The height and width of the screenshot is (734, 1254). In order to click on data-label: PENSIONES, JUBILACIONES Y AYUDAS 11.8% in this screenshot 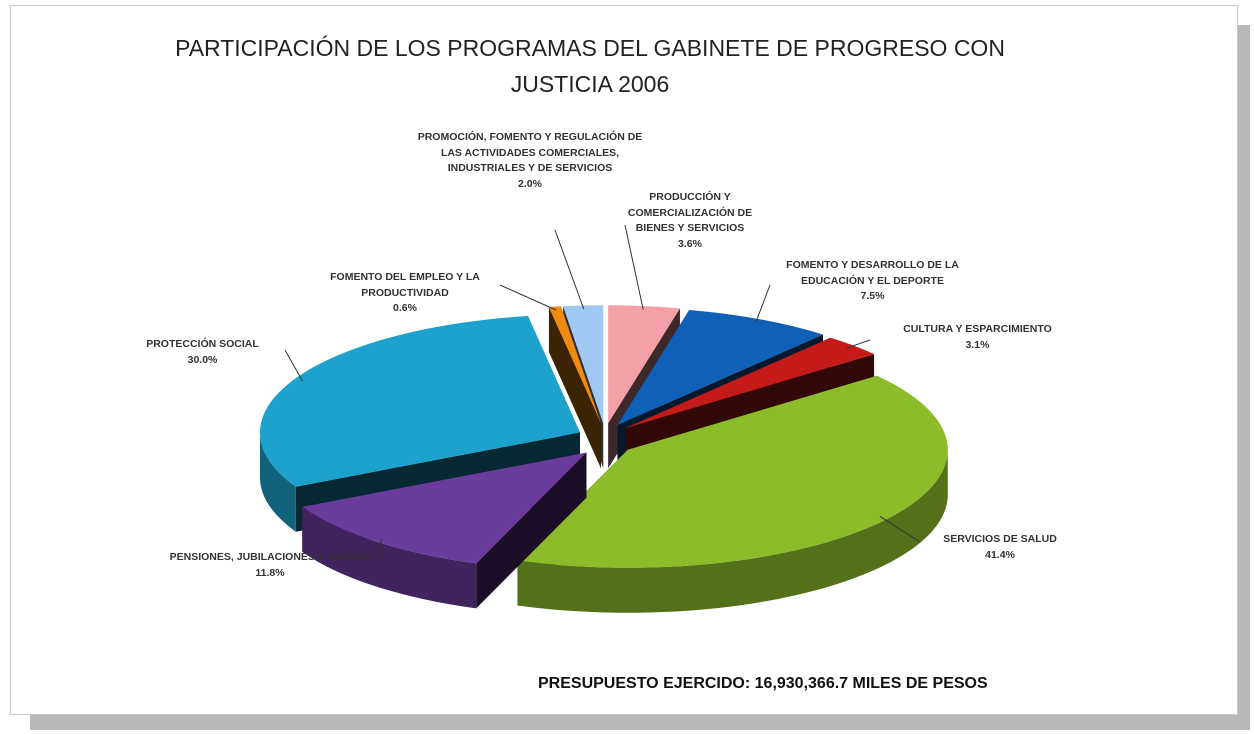, I will do `click(270, 565)`.